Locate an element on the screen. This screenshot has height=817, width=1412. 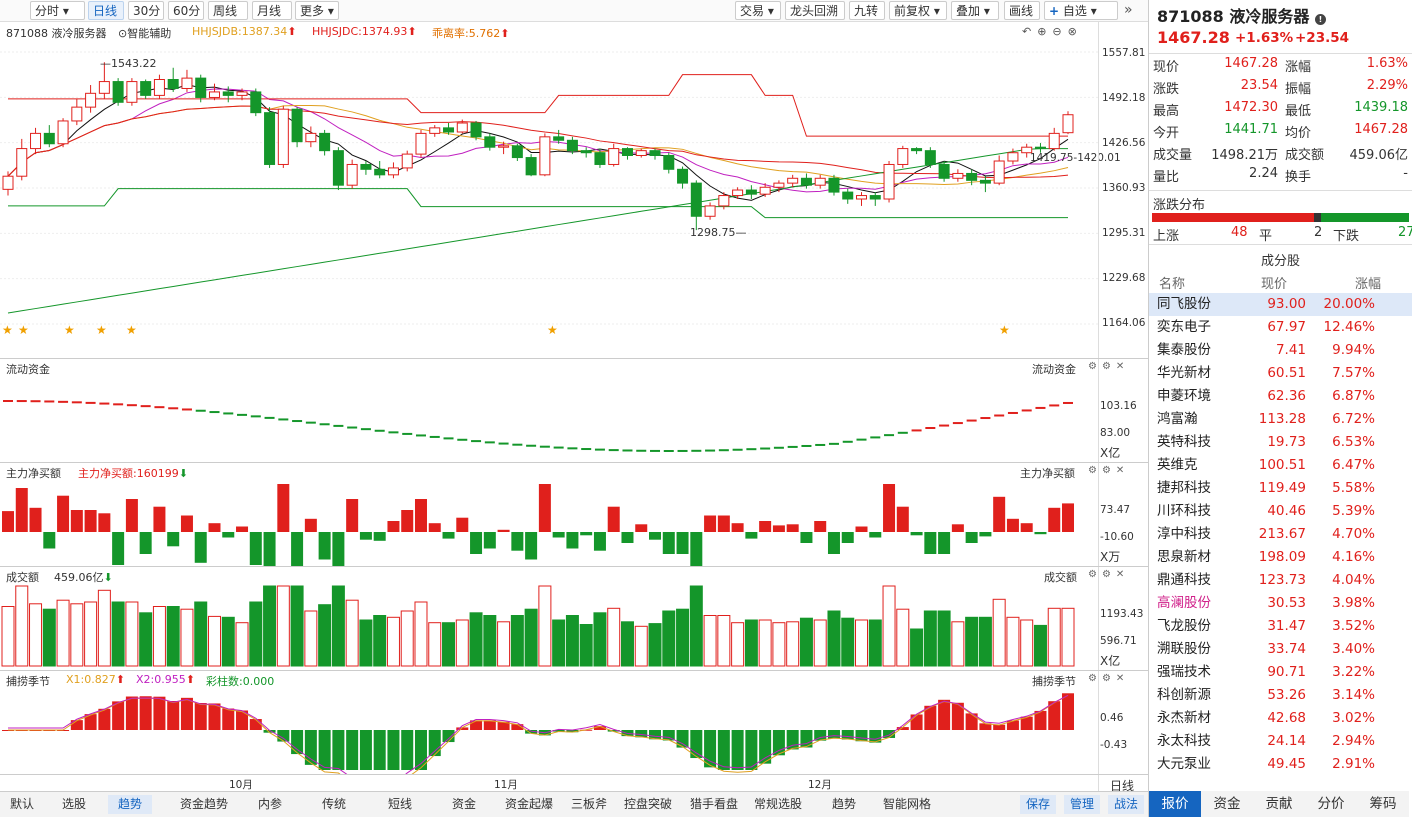
list-item: 鼎通科技 123.73 4.04% is located at coordinates (1280, 580).